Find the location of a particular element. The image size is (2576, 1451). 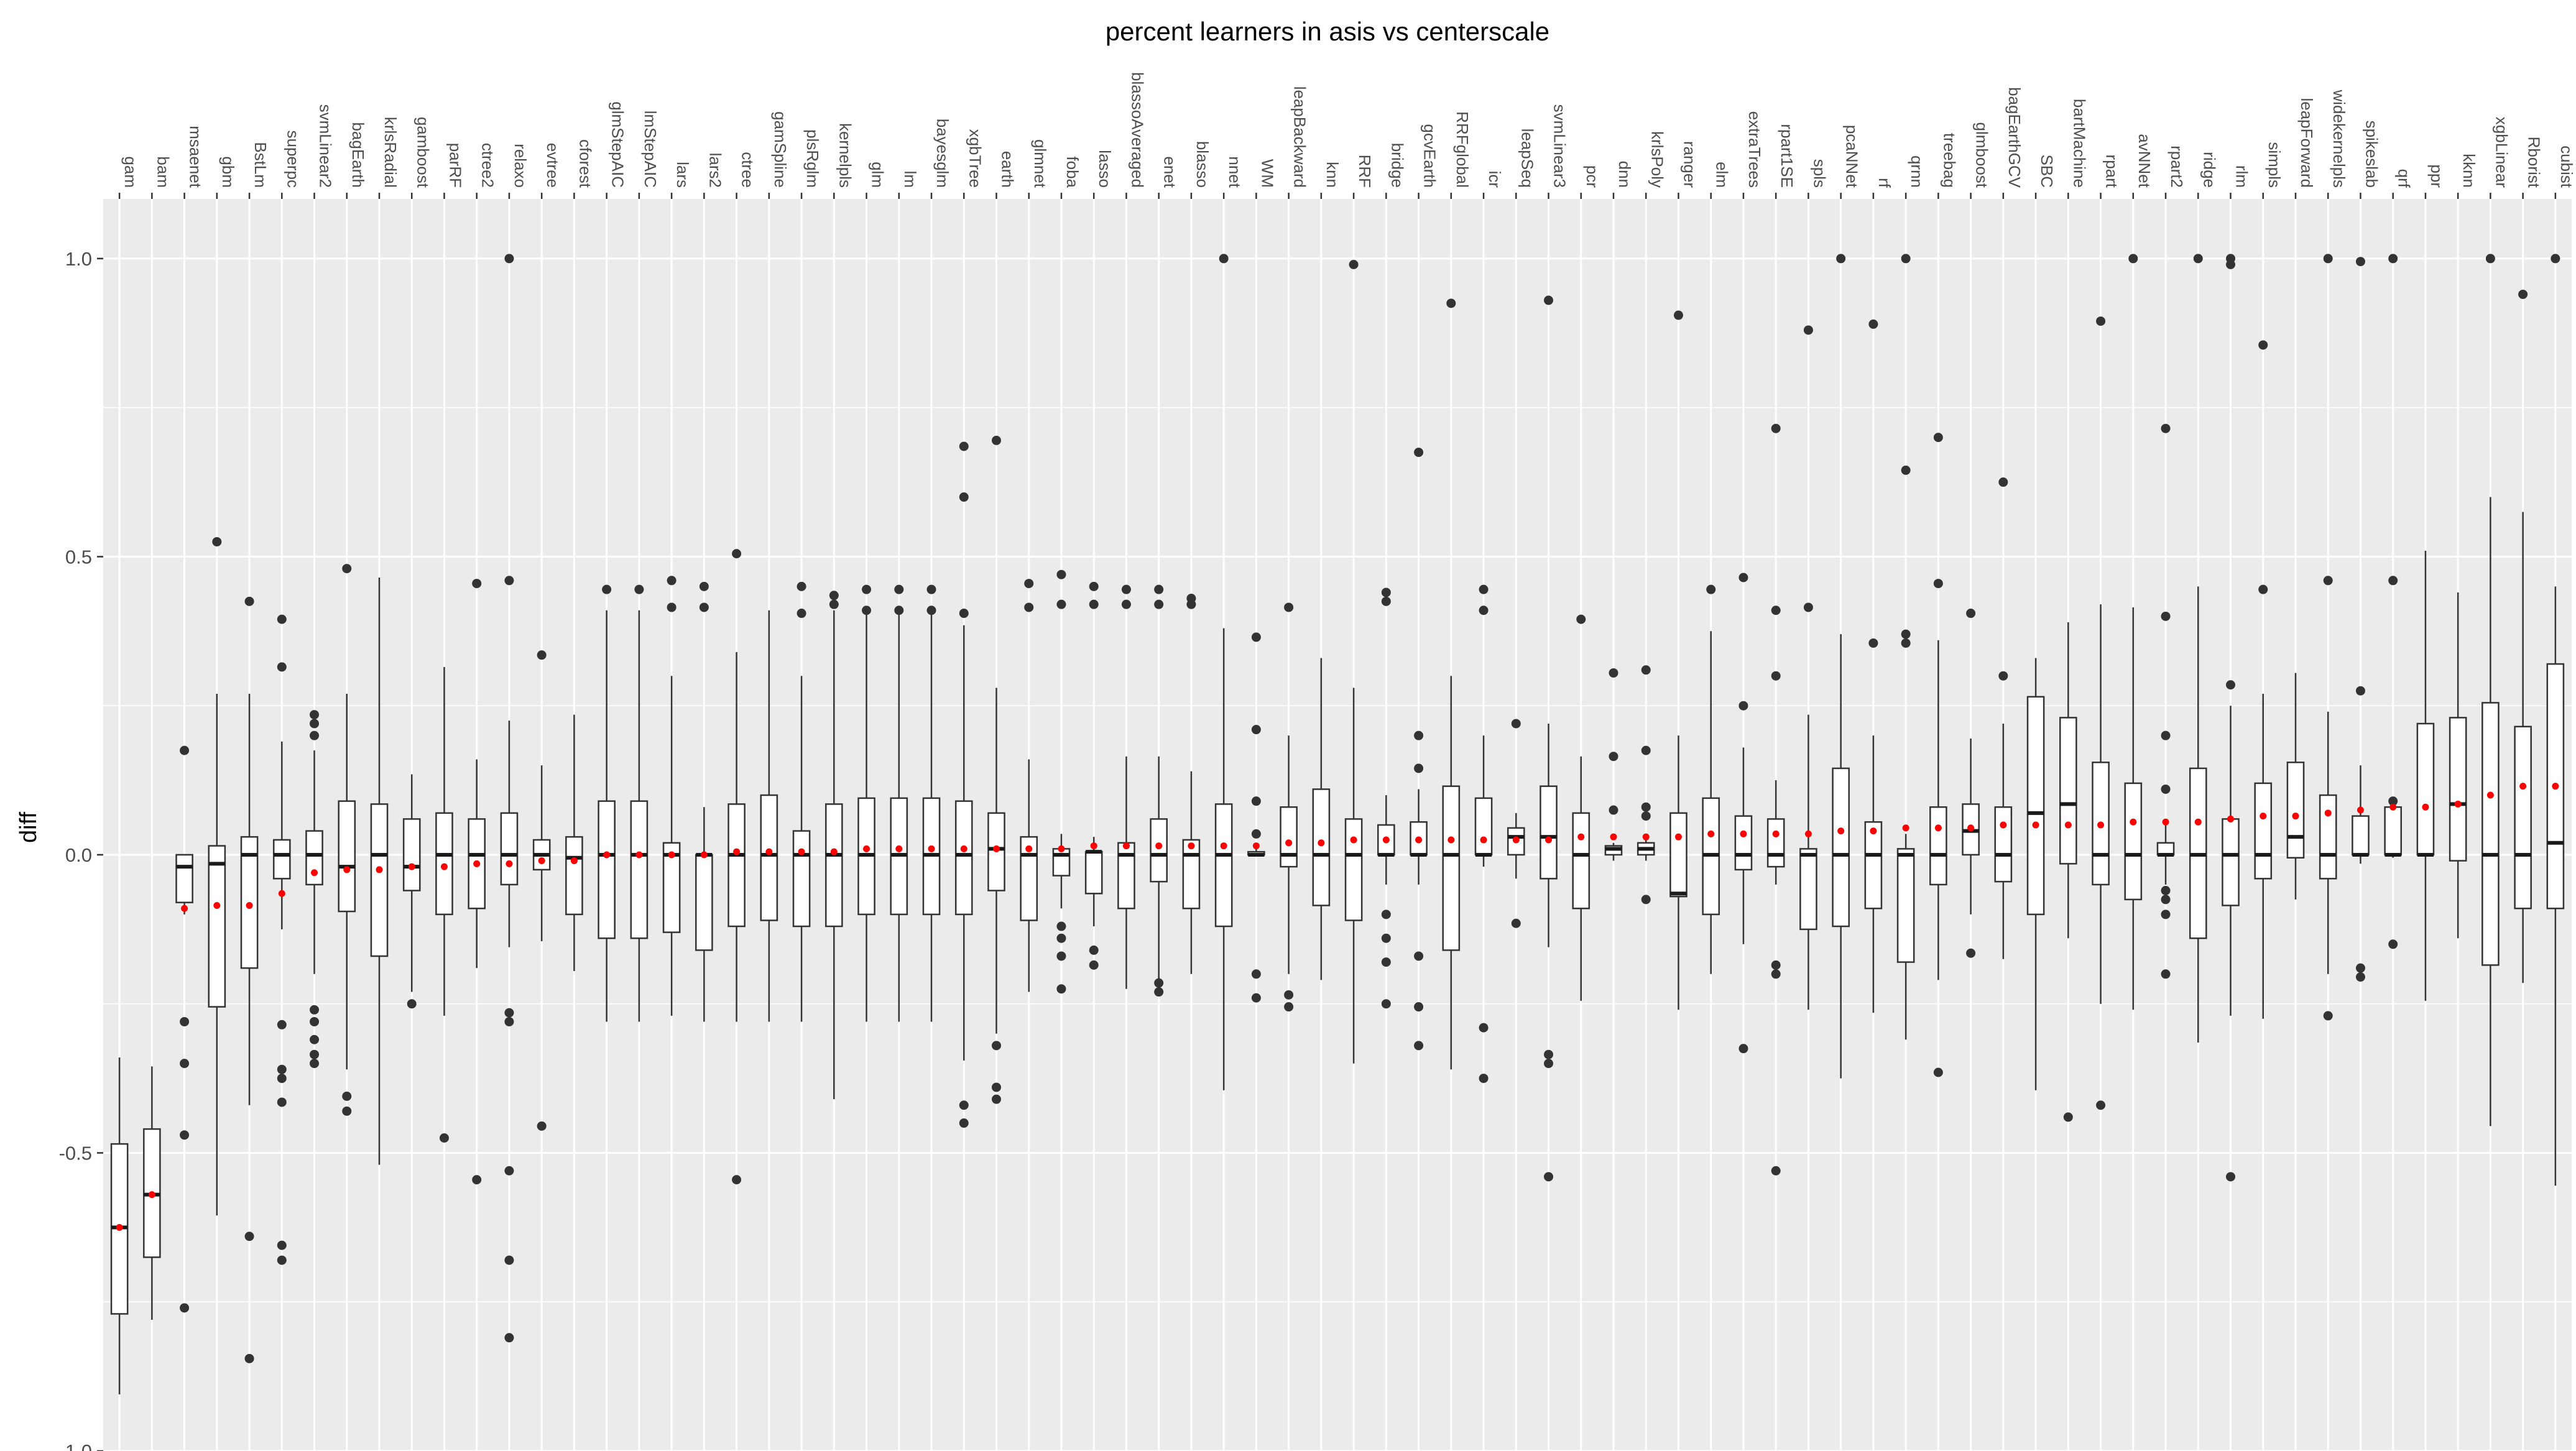

x-tick-label: kernelpls is located at coordinates (845, 155).